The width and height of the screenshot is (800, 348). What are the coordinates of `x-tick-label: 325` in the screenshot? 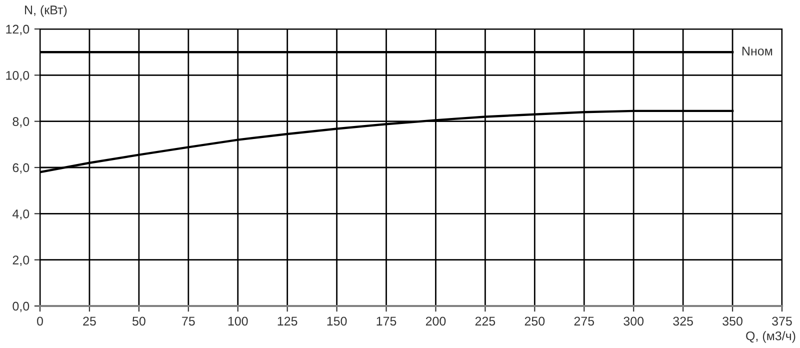 It's located at (683, 321).